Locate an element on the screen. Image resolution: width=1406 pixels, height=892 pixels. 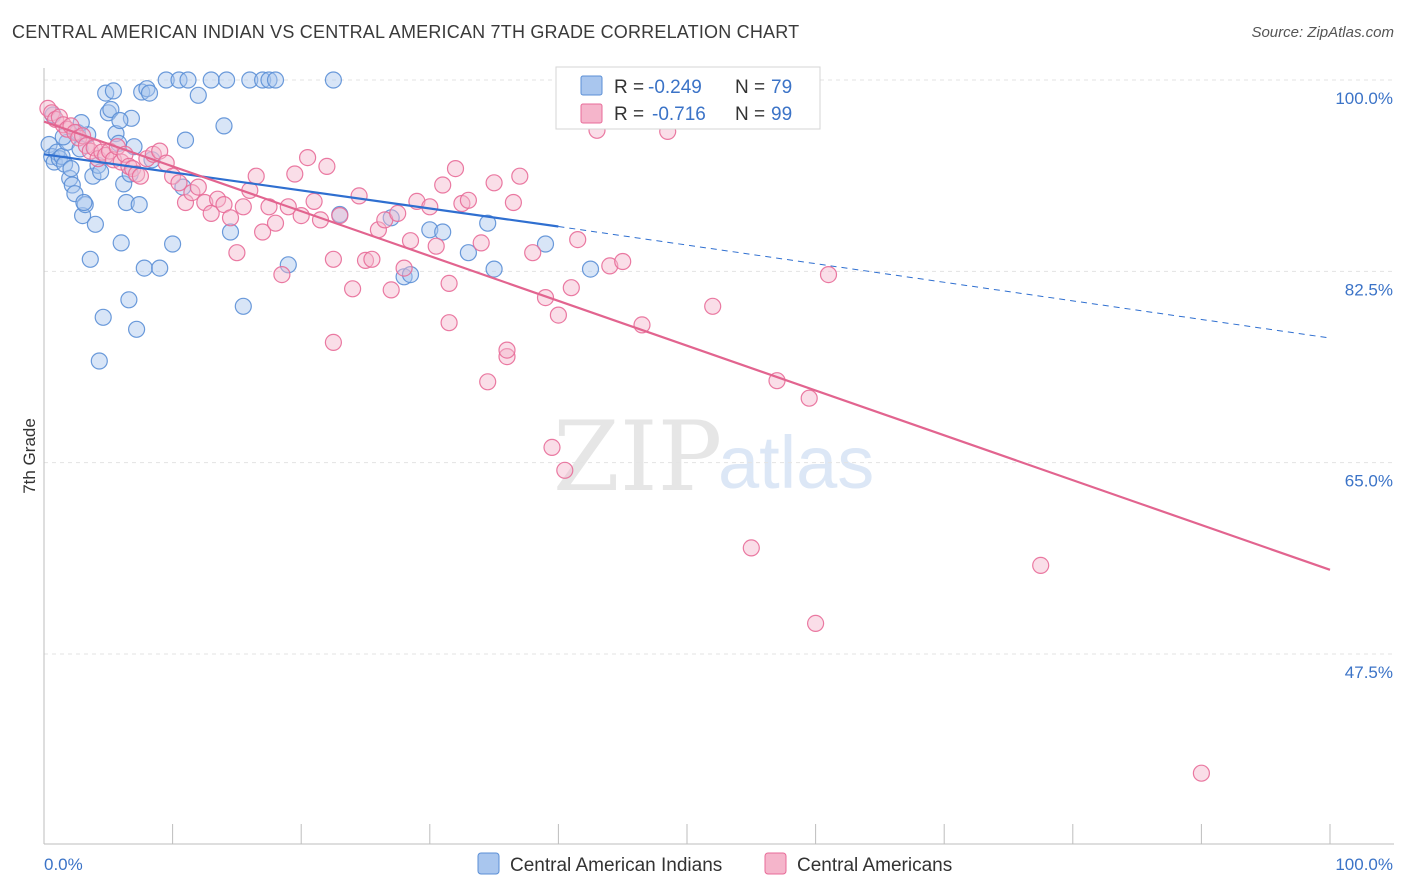
trendline-indians is located at coordinates (301, 190).